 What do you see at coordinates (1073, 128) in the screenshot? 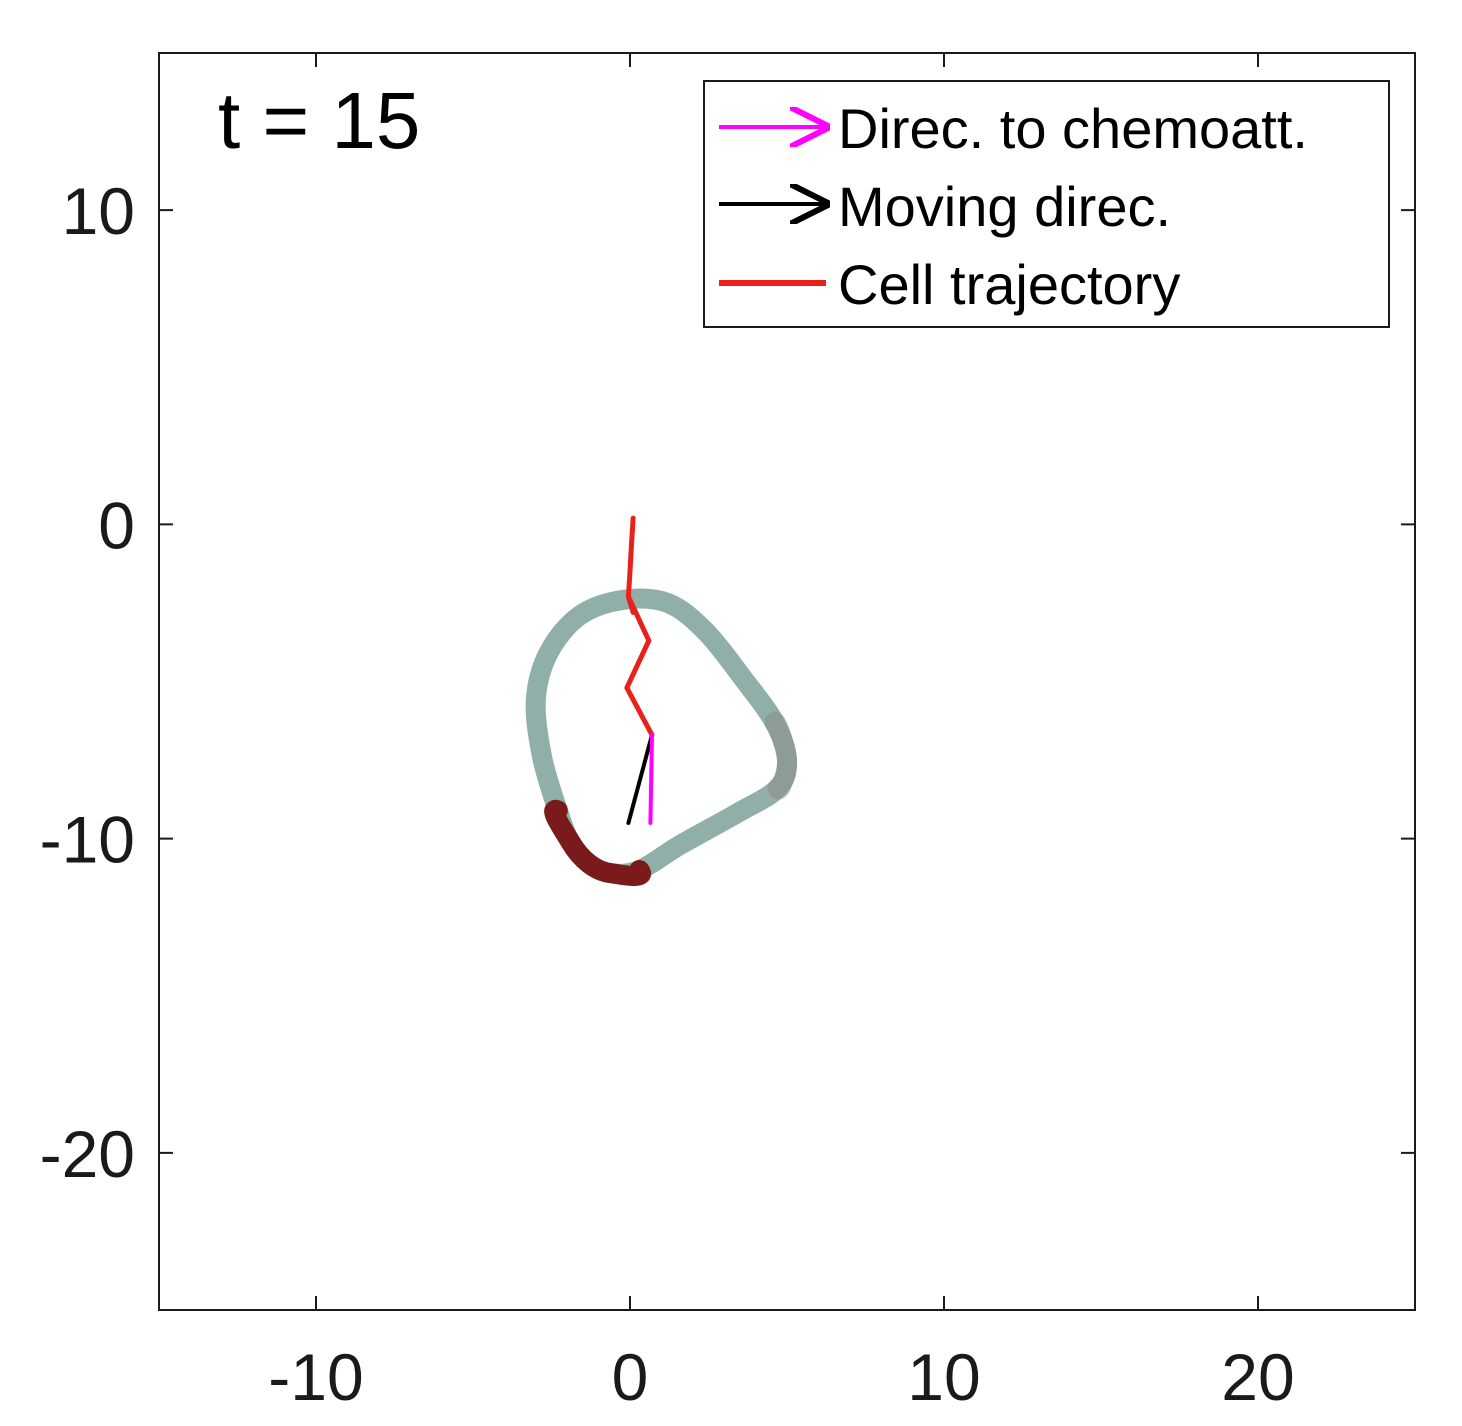
I see `legend-label-chemoatt: Direc. to chemoatt.` at bounding box center [1073, 128].